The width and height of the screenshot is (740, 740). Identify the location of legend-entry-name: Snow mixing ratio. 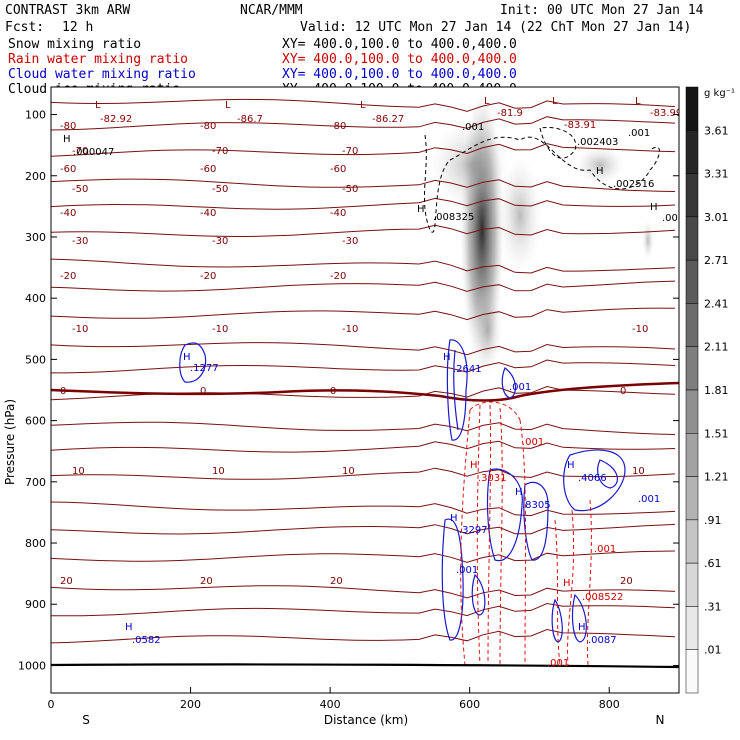
(74, 44).